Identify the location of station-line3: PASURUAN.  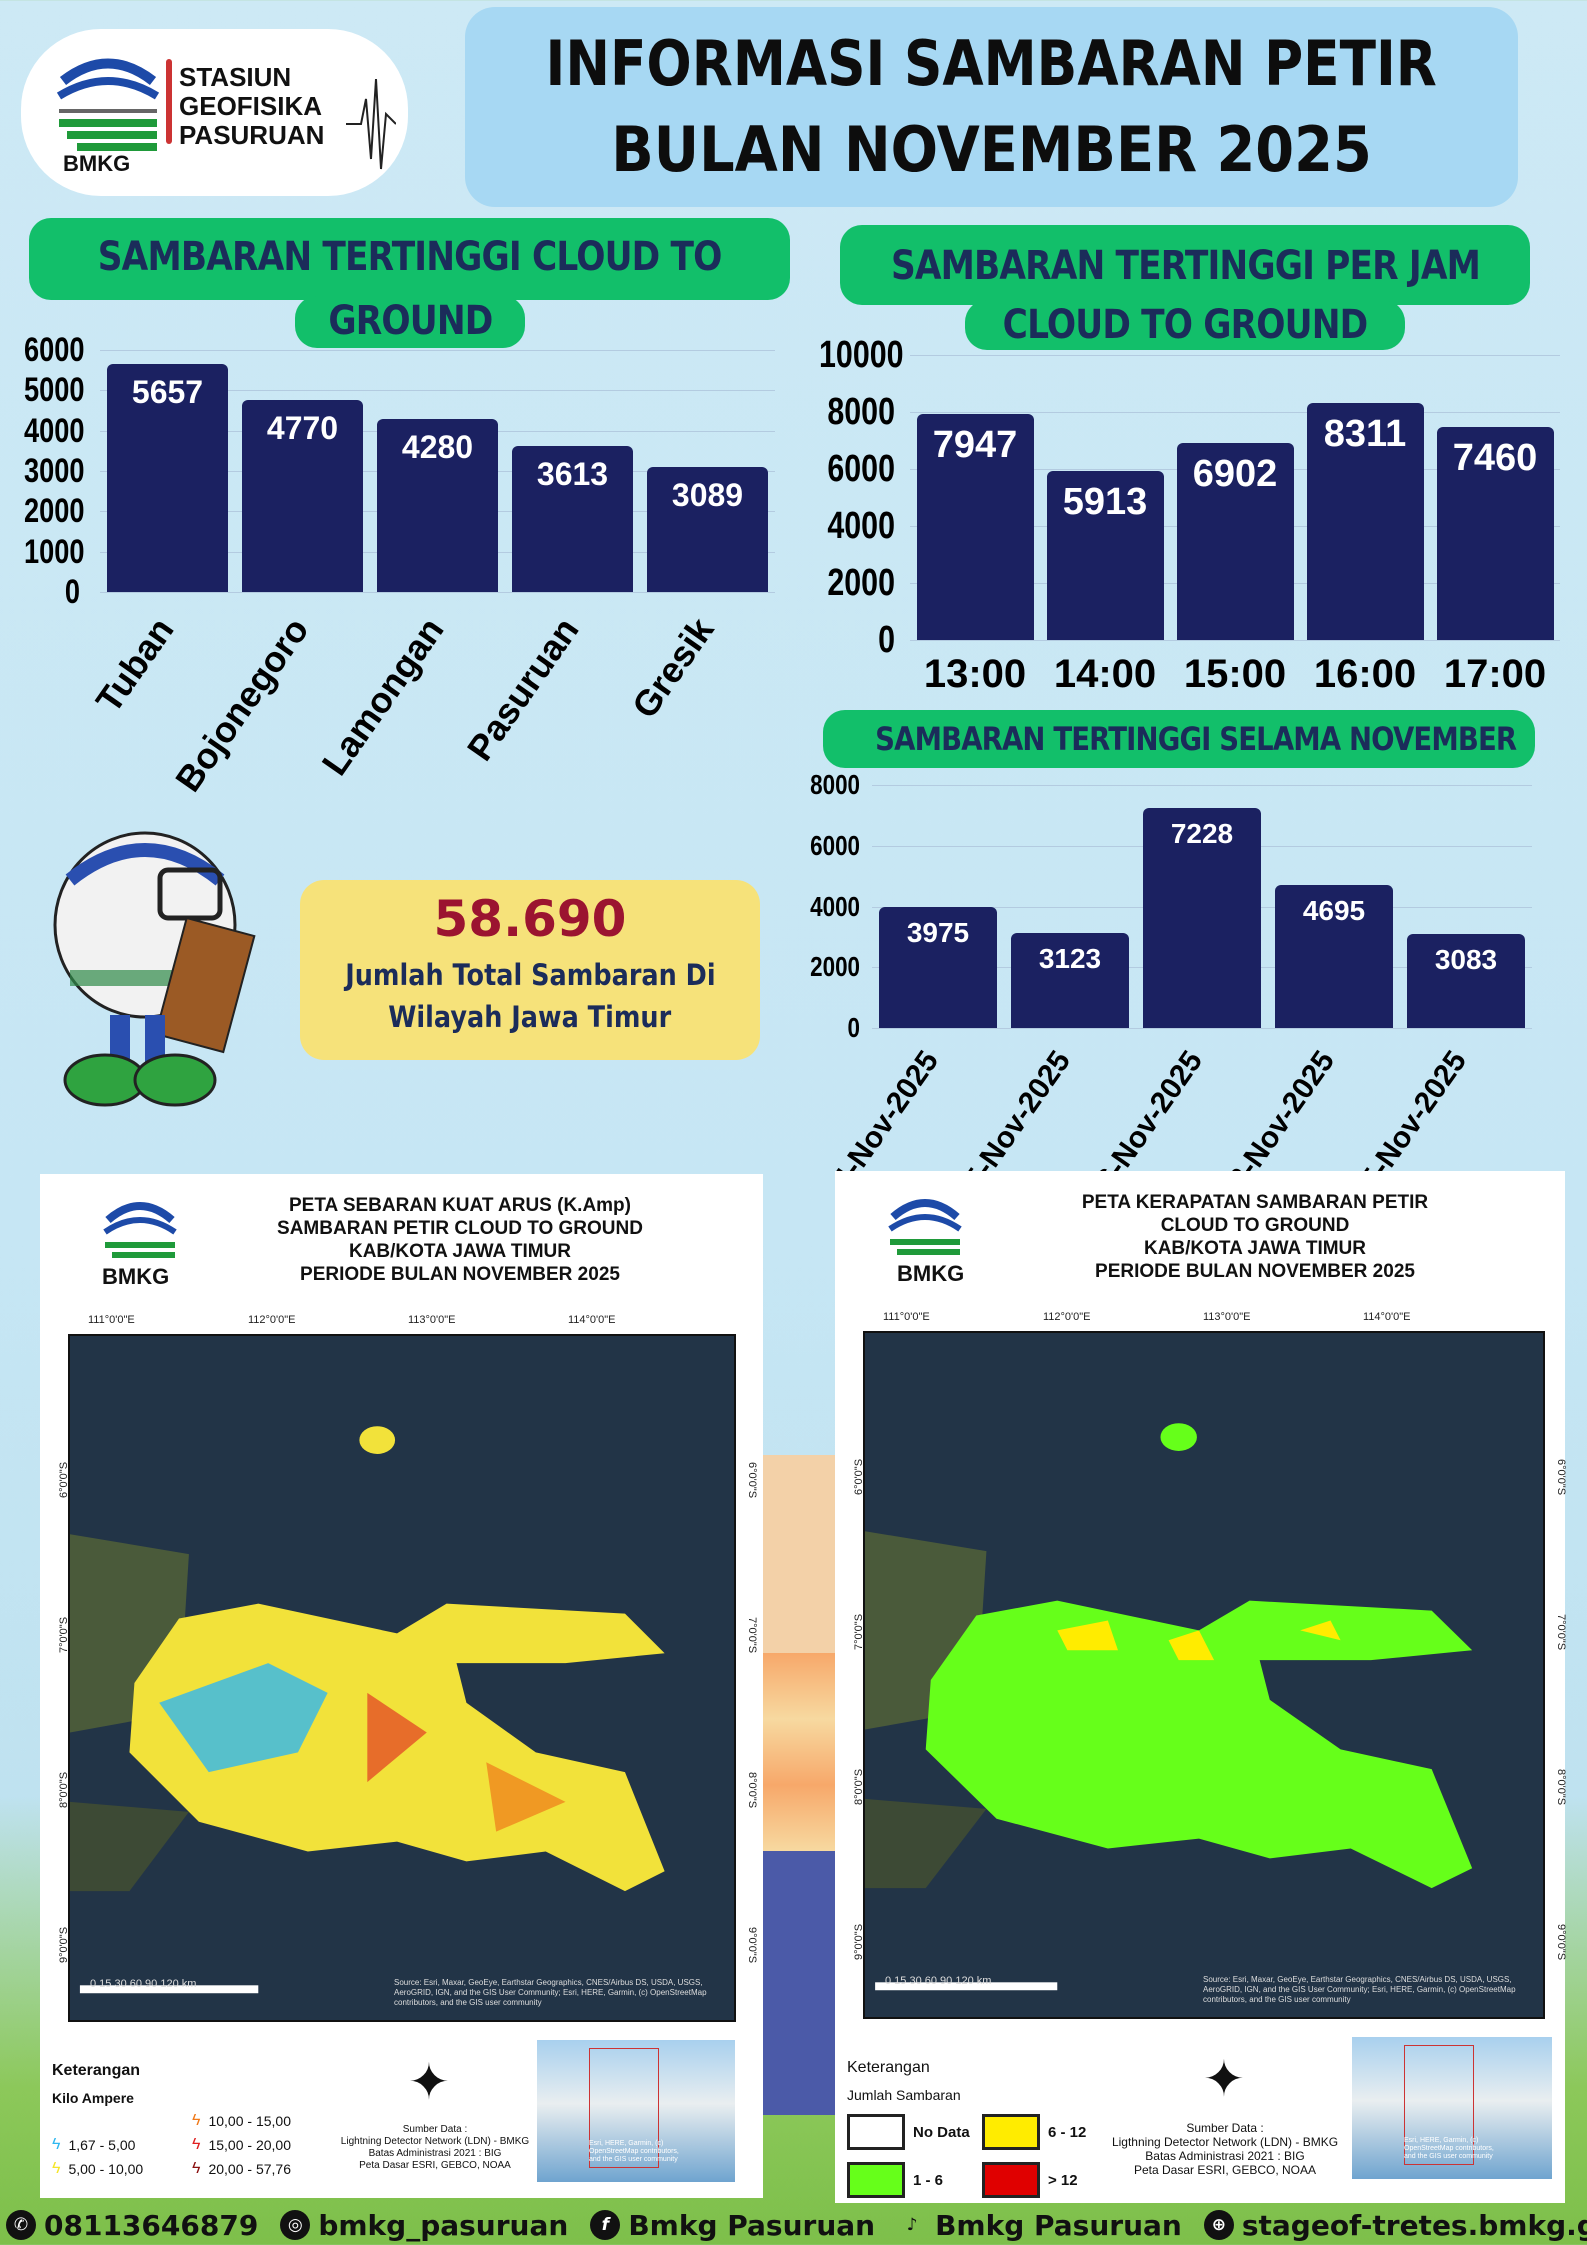
(252, 135).